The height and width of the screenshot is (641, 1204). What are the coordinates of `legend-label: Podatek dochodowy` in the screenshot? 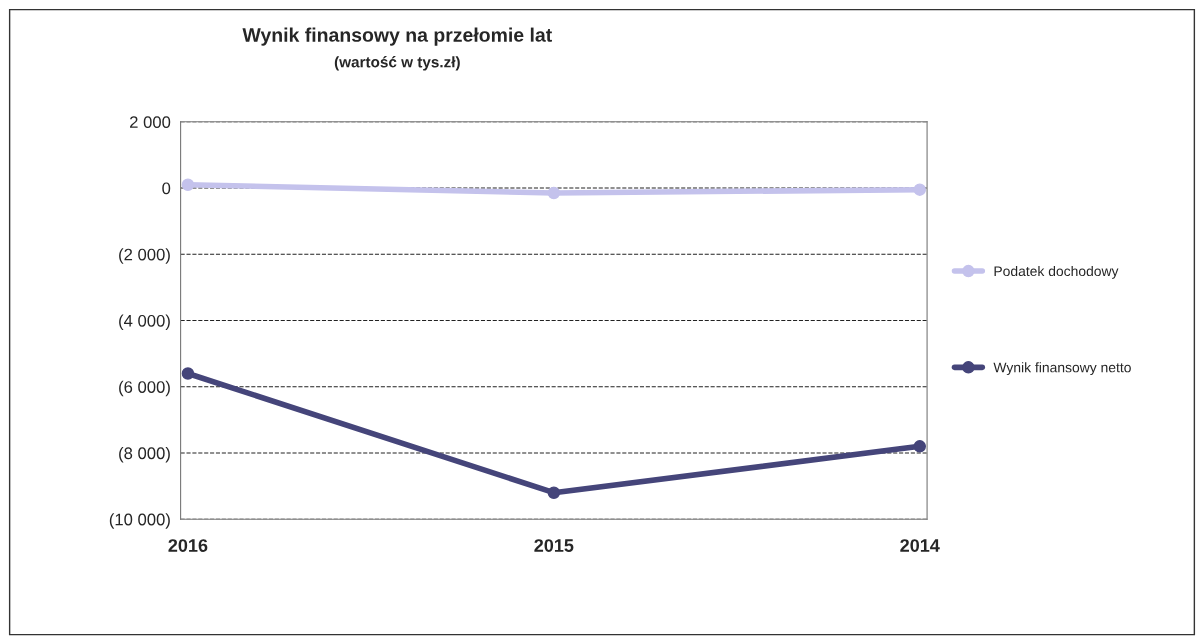 It's located at (1056, 272).